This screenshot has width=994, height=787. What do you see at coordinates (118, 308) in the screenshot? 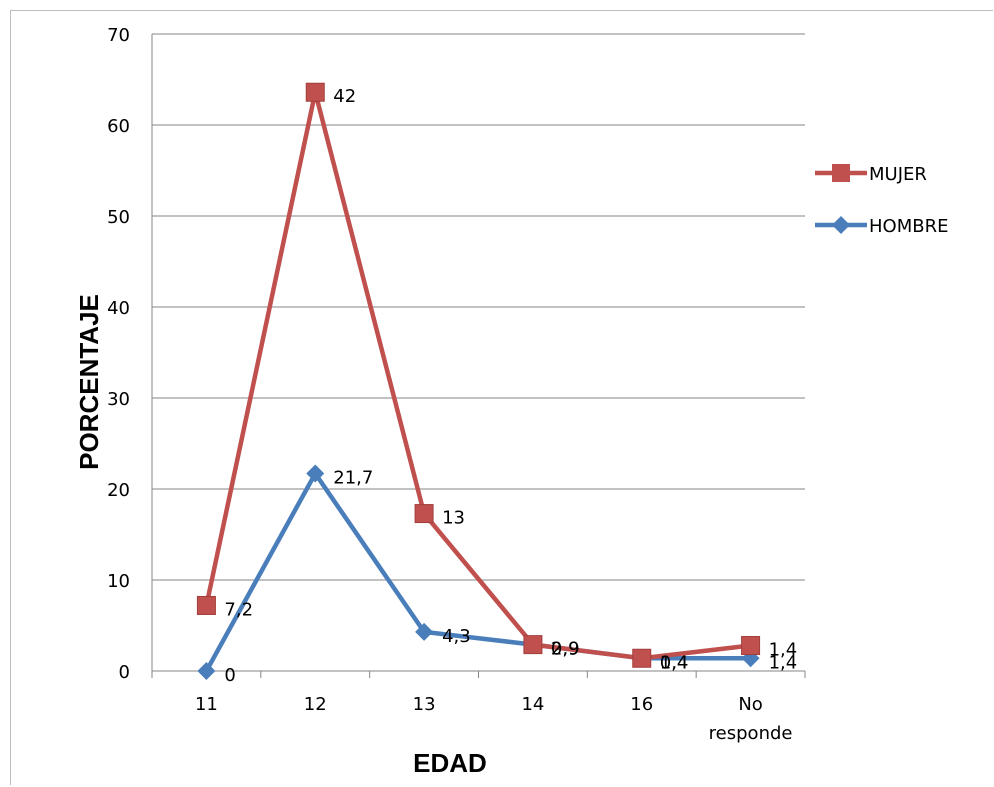
I see `y-tick-label: 40` at bounding box center [118, 308].